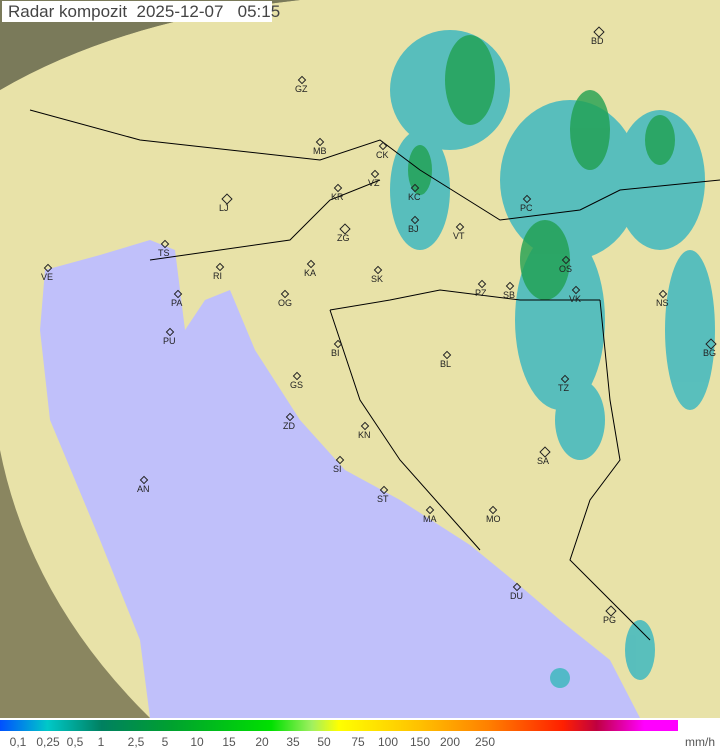 This screenshot has height=751, width=720. Describe the element at coordinates (485, 742) in the screenshot. I see `scale-tick-label: 250` at that location.